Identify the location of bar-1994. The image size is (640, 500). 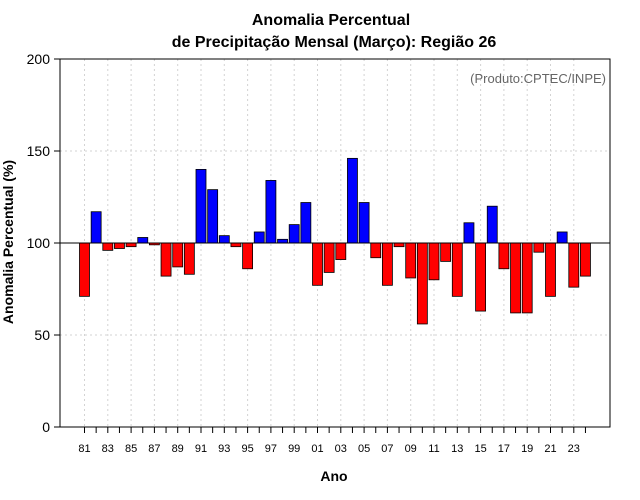
(236, 245).